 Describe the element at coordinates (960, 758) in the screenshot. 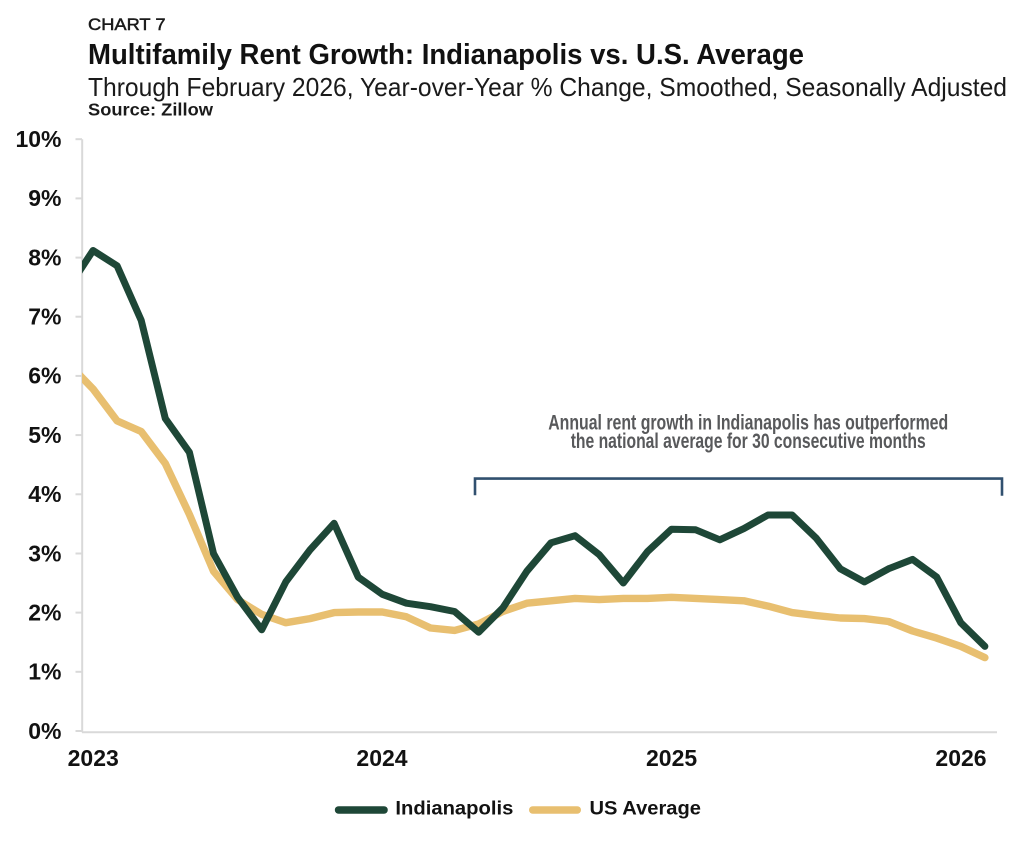

I see `svg-text: 2026` at that location.